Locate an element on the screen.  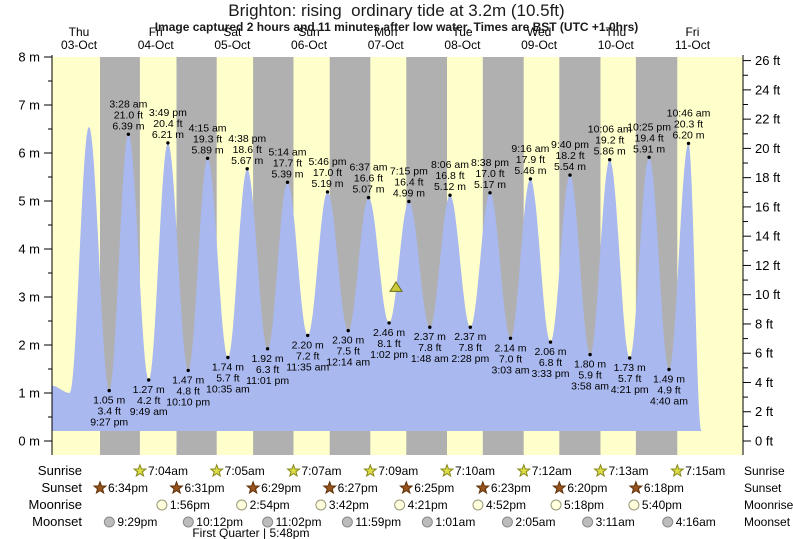
low-tide-point: 1.49 m4.9 ft4:40 am is located at coordinates (669, 387).